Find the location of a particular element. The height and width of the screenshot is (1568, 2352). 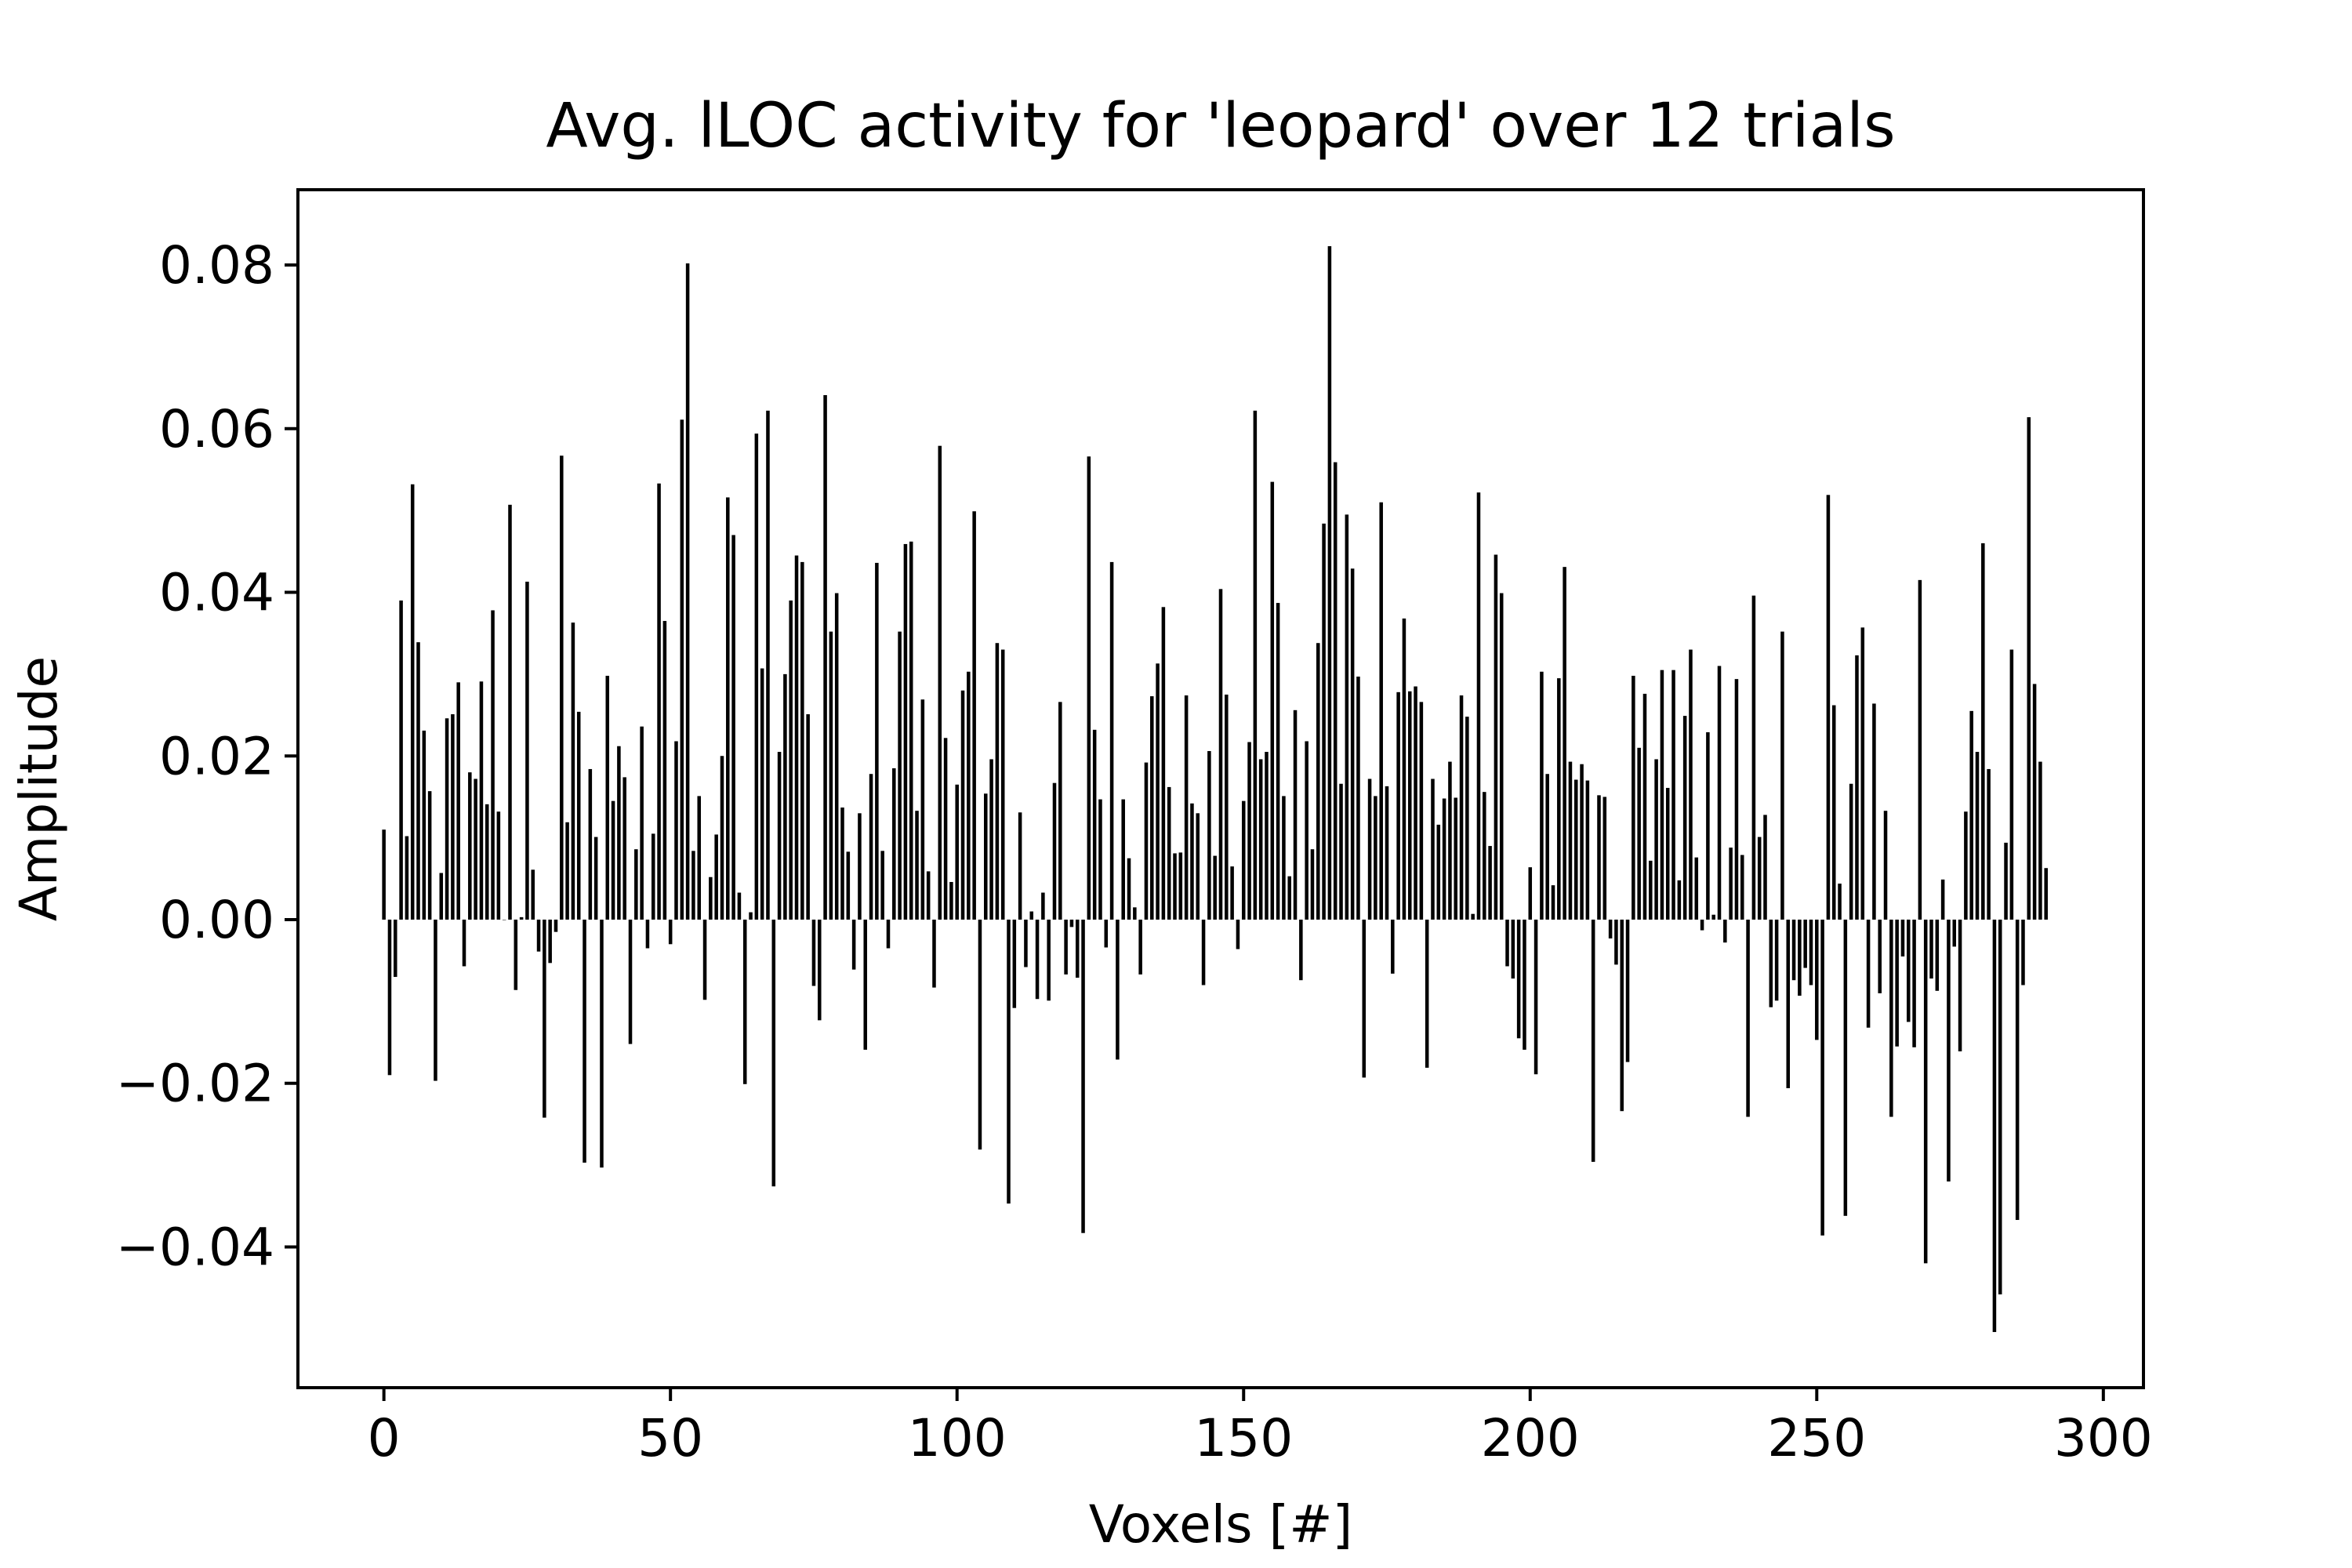

y-tick-label: −0.02 is located at coordinates (195, 1084).